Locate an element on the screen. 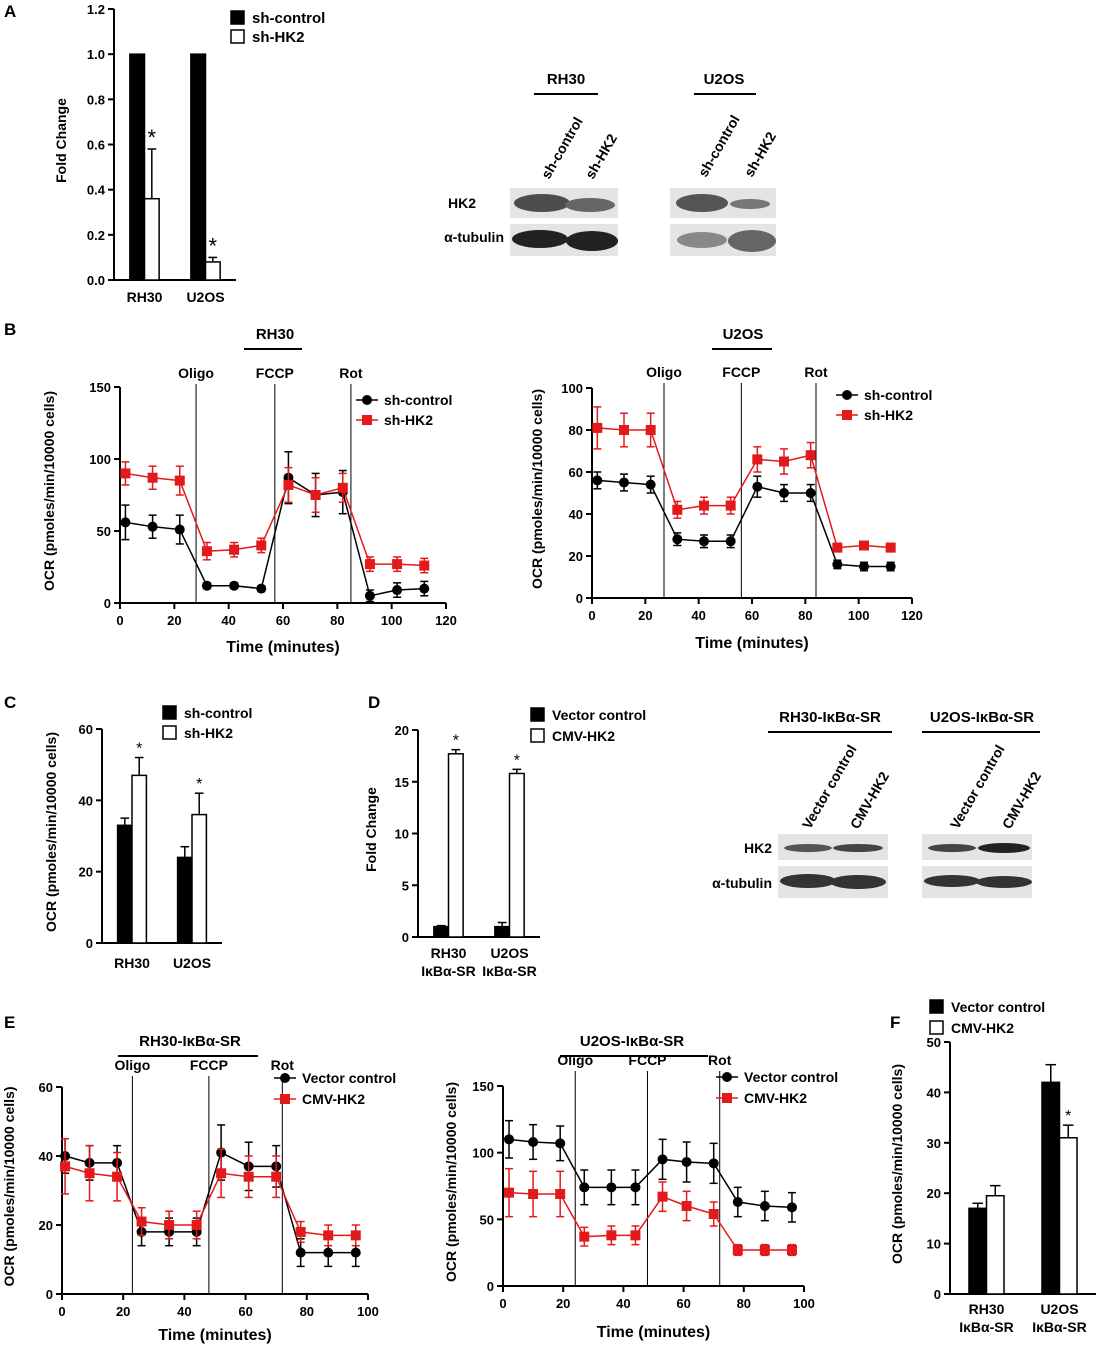 Image resolution: width=1106 pixels, height=1350 pixels. blot-a-row-hk2: HK2 is located at coordinates (462, 203).